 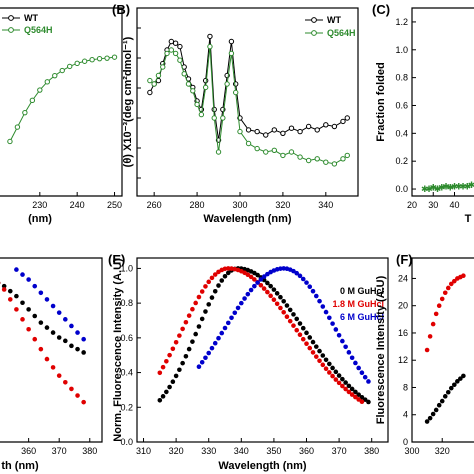 I want to click on panel-b-xtick-label: 260, so click(x=154, y=205).